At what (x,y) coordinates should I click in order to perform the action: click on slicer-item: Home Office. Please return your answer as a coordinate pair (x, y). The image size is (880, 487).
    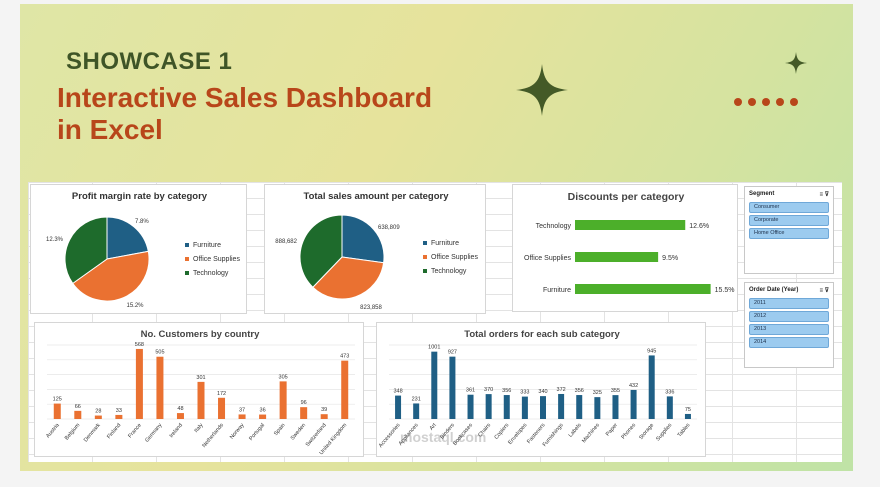
    Looking at the image, I should click on (789, 233).